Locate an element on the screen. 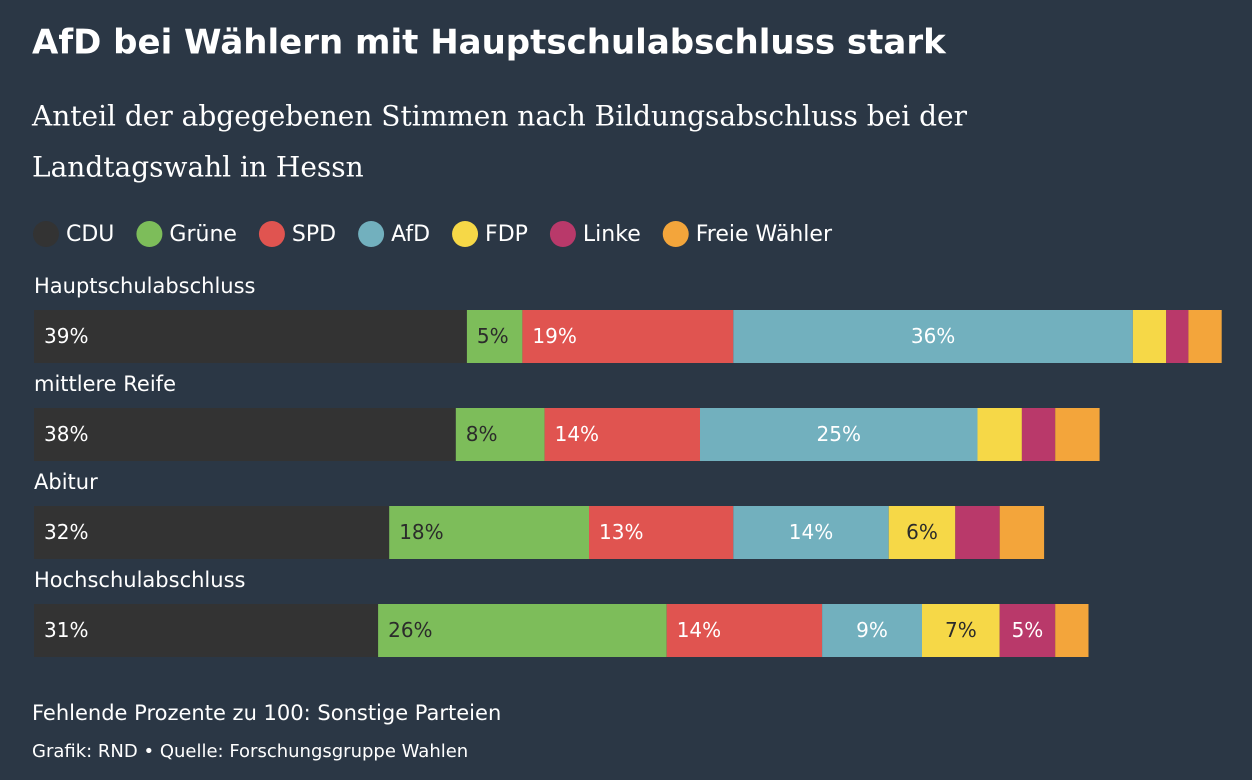 The width and height of the screenshot is (1252, 780). legend-label: FDP is located at coordinates (506, 234).